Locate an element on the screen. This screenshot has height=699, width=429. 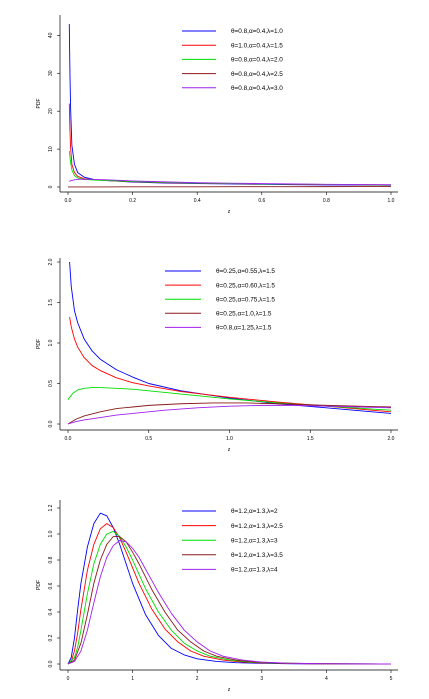
x-tick-label: 2.0 is located at coordinates (391, 439).